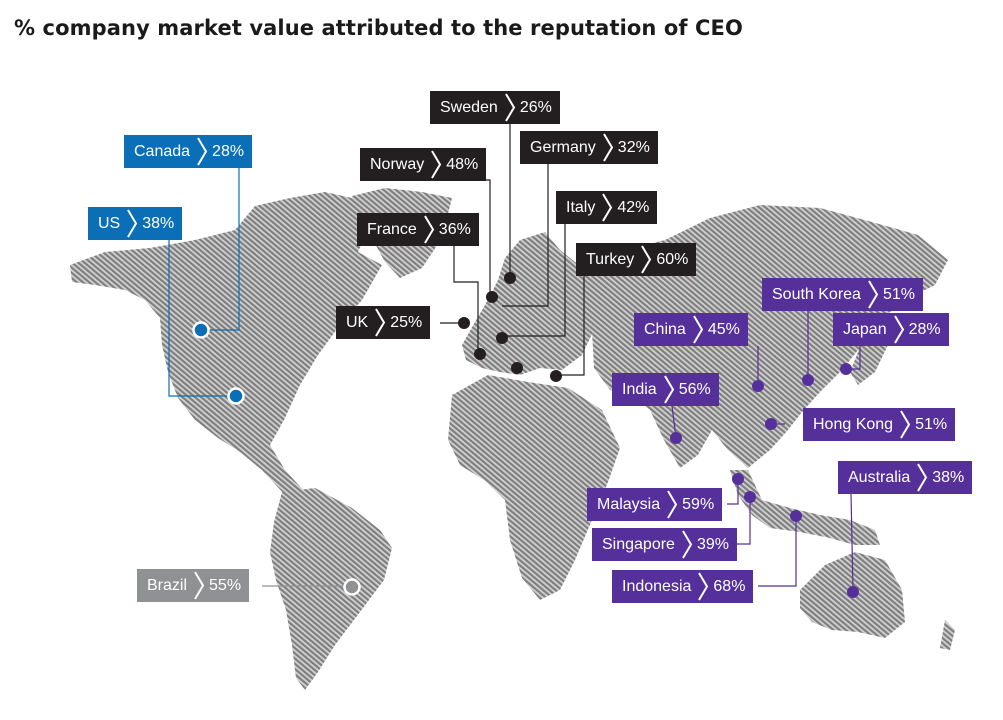  What do you see at coordinates (629, 504) in the screenshot?
I see `malaysia-name: Malaysia` at bounding box center [629, 504].